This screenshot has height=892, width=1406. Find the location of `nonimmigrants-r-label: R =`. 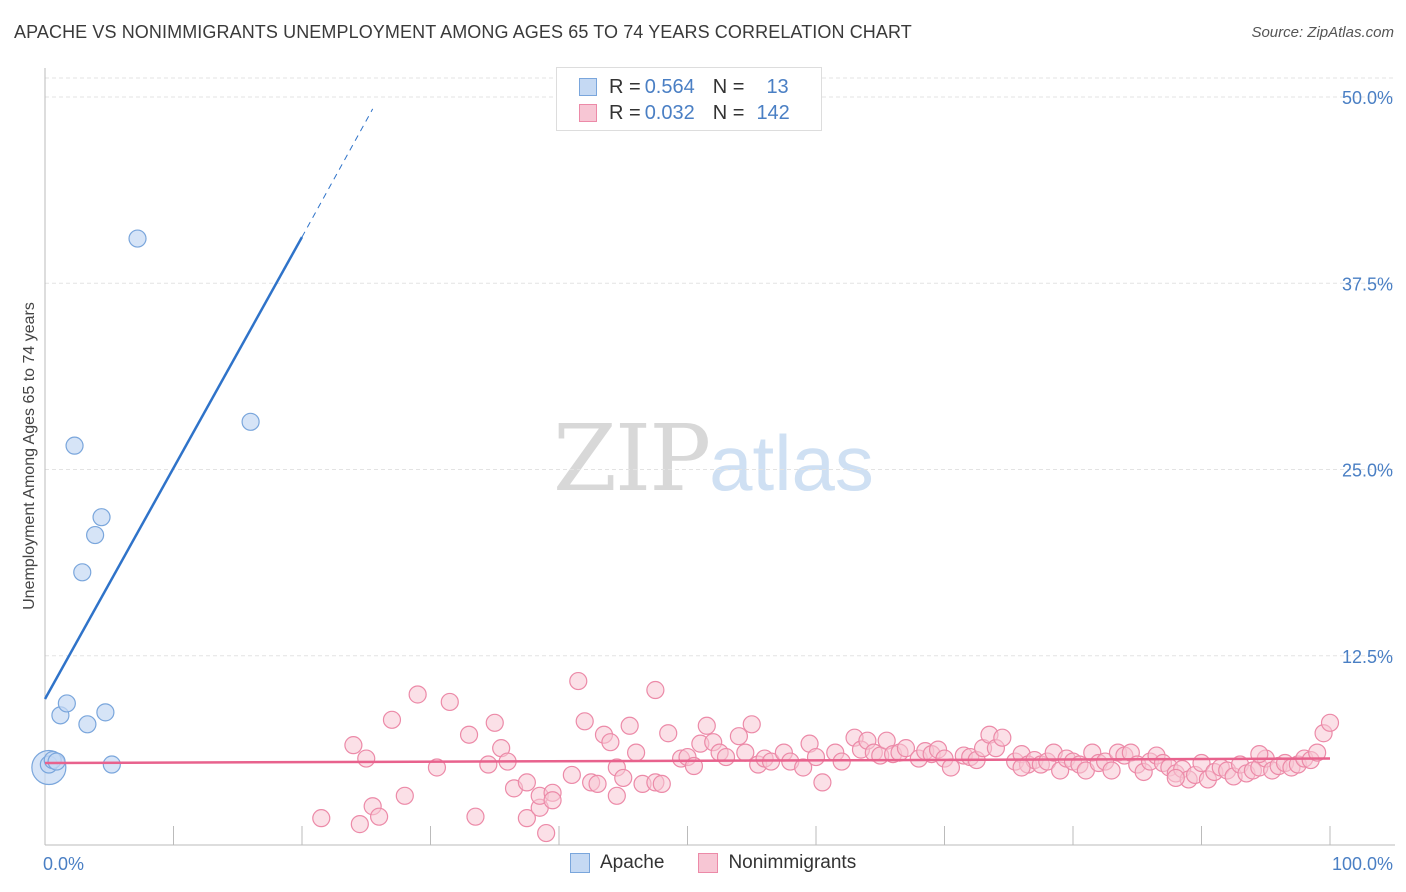

nonimmigrants-r-label: R = is located at coordinates (625, 112).